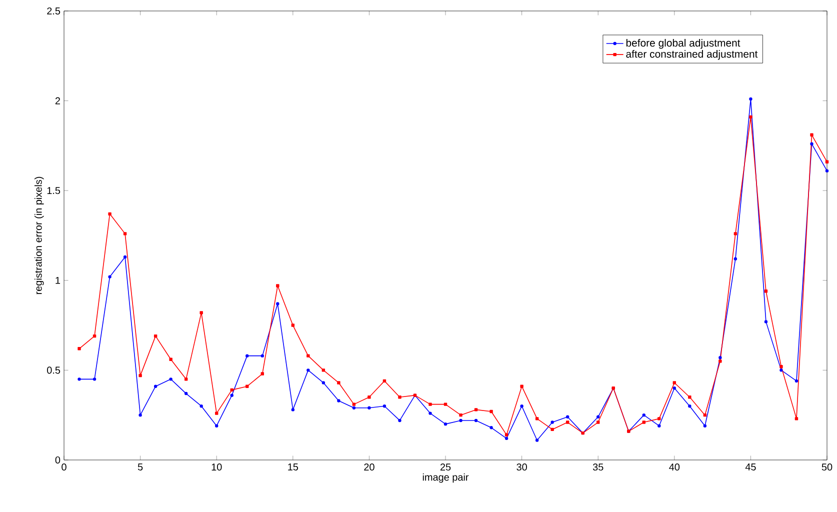  Describe the element at coordinates (521, 467) in the screenshot. I see `x-tick-label: 30` at that location.